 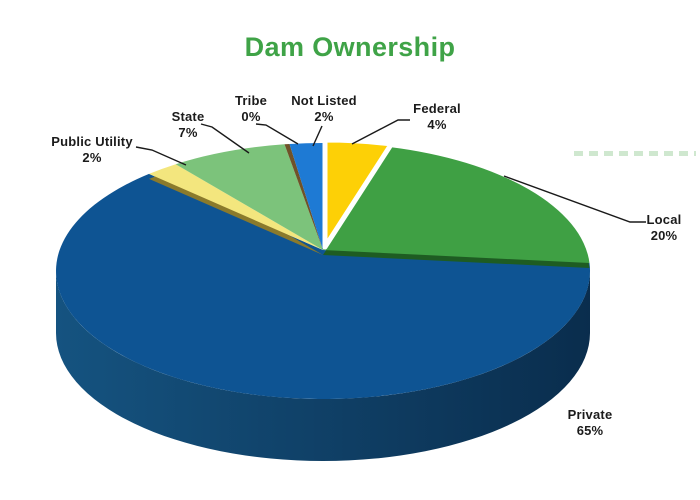 I want to click on slice-label-local-name: Local, so click(x=664, y=219).